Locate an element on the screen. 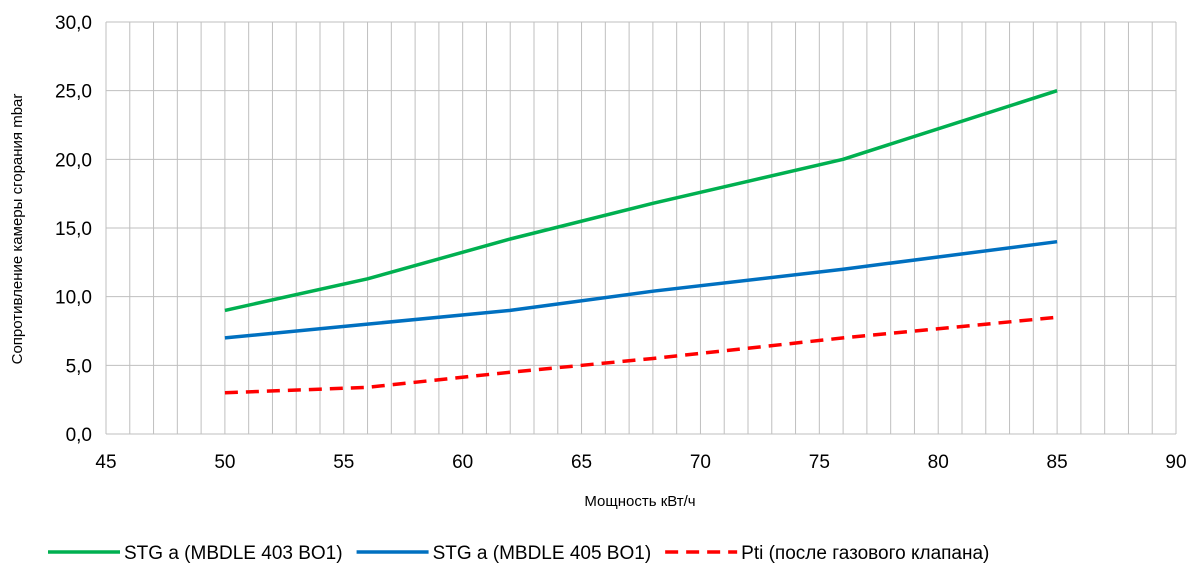 The image size is (1194, 581). y-tick-label: 0,0 is located at coordinates (79, 435).